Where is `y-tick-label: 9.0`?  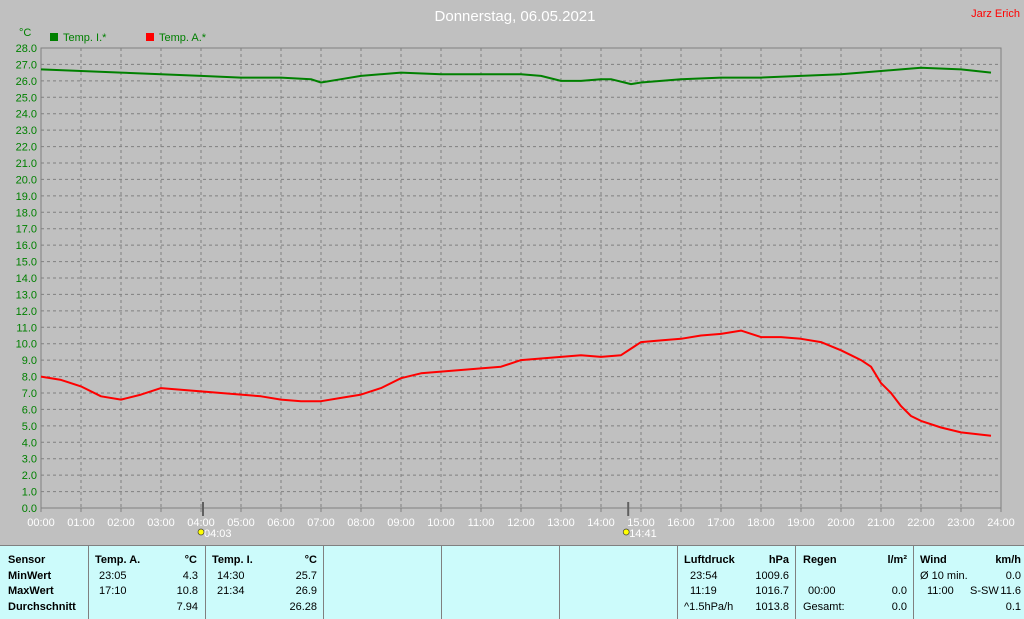 y-tick-label: 9.0 is located at coordinates (29, 361).